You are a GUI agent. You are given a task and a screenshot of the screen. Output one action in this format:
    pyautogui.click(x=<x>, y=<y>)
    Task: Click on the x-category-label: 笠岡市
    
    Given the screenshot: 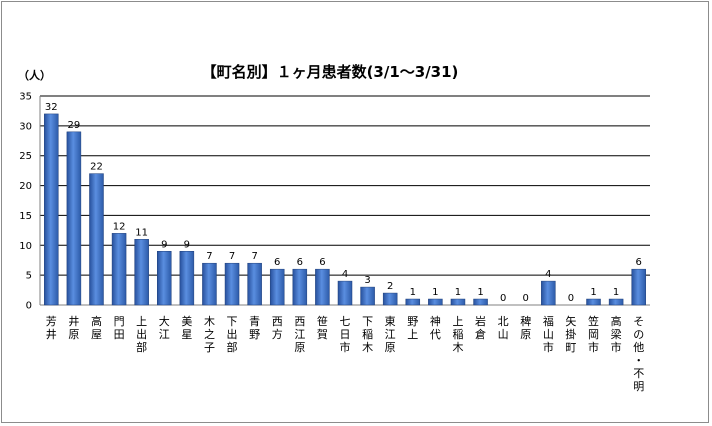 What is the action you would take?
    pyautogui.click(x=593, y=334)
    